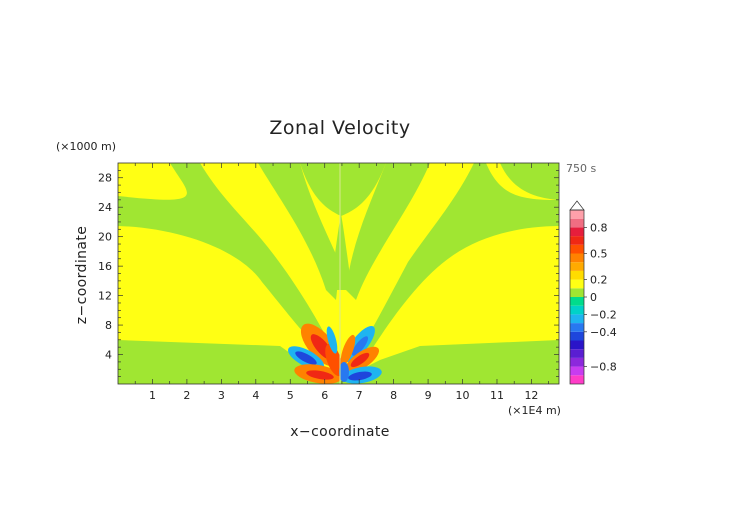  What do you see at coordinates (577, 205) in the screenshot?
I see `colorbar-extension` at bounding box center [577, 205].